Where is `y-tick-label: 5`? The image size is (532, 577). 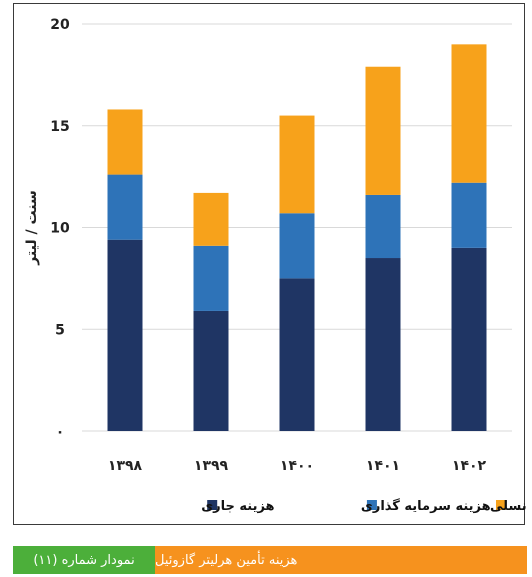
y-tick-label: 5 is located at coordinates (60, 330).